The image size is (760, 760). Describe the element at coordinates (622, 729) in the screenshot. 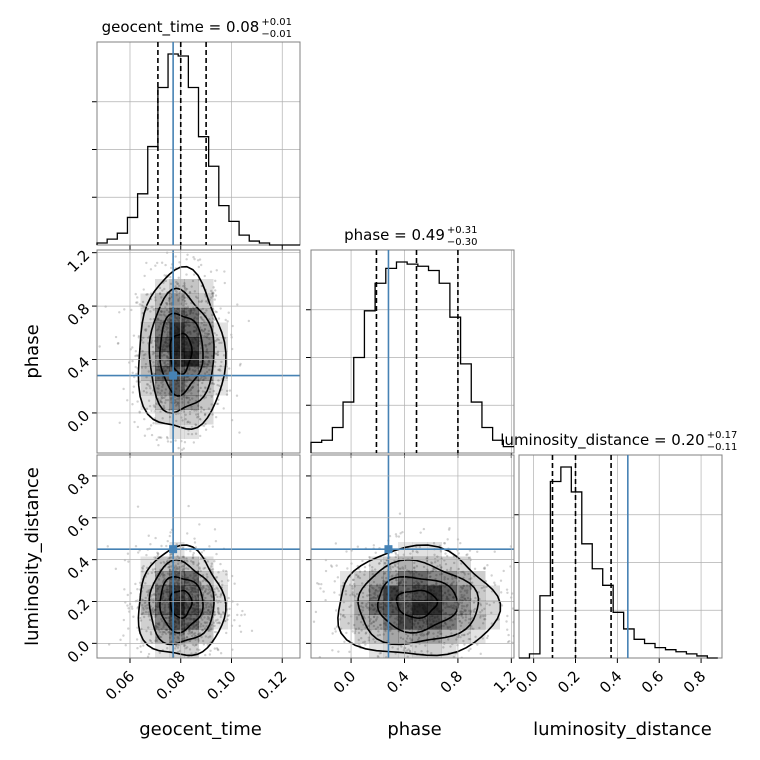

I see `xlabel-luminosity_distance: luminosity_distance` at that location.